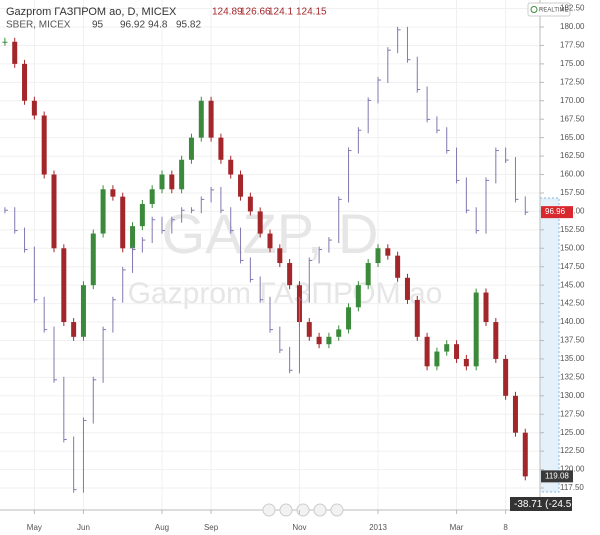 Image resolution: width=600 pixels, height=535 pixels. What do you see at coordinates (572, 26) in the screenshot?
I see `y-tick-label: 180.00` at bounding box center [572, 26].